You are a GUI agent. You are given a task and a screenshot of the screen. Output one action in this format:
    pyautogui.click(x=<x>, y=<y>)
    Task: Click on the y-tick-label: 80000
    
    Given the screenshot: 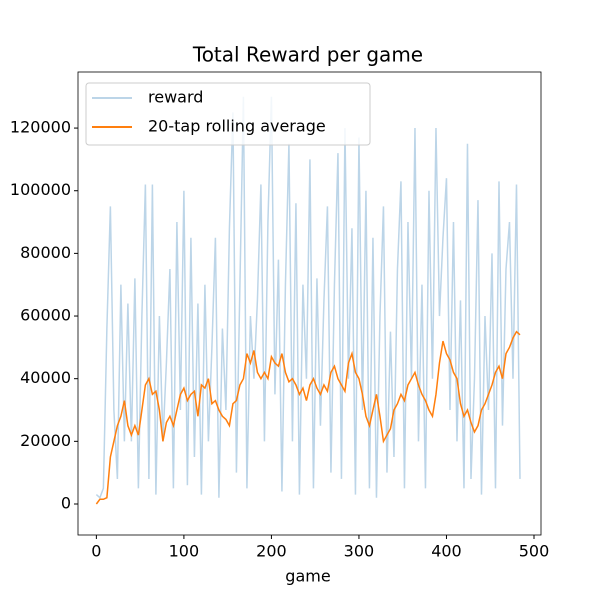 What is the action you would take?
    pyautogui.click(x=45, y=252)
    